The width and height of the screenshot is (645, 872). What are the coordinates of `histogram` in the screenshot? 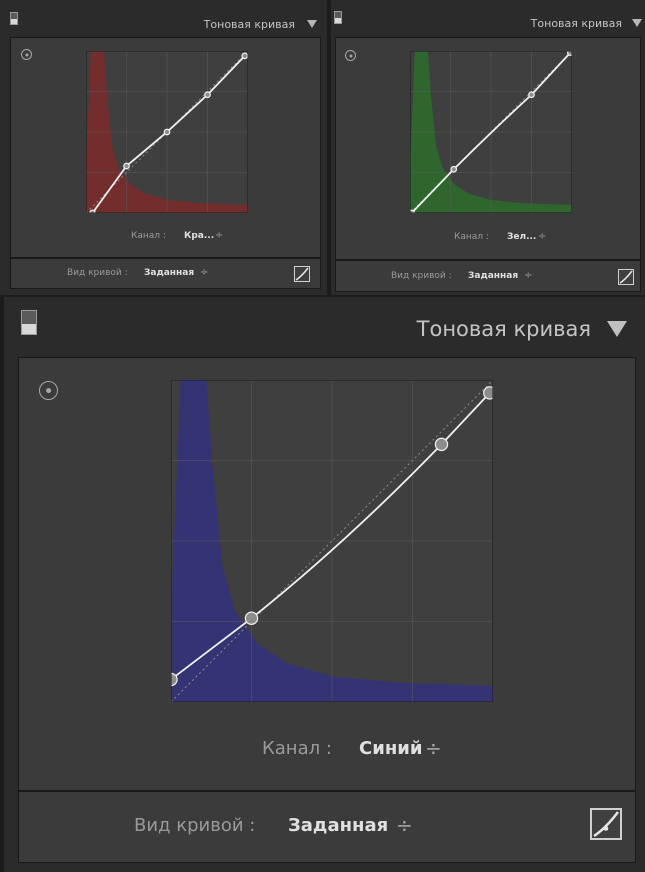 It's located at (167, 132).